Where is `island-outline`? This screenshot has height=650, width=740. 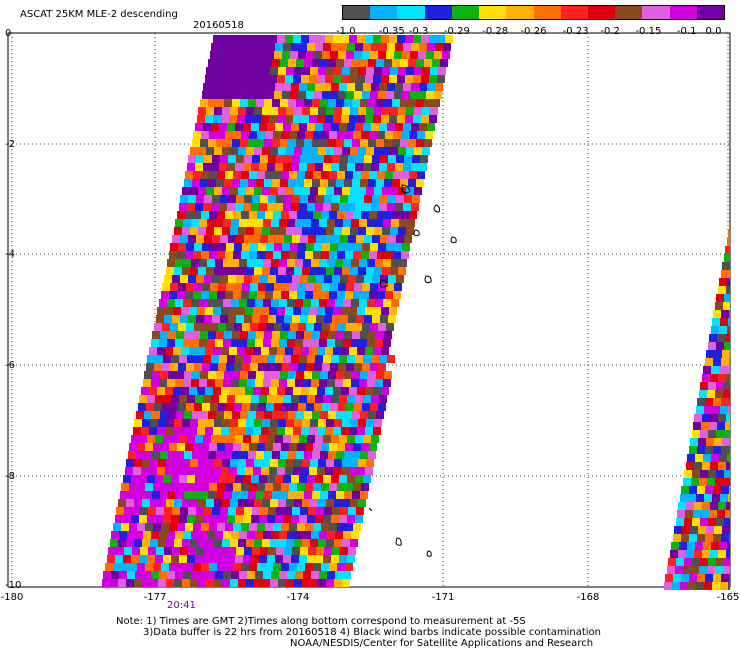 island-outline is located at coordinates (398, 541).